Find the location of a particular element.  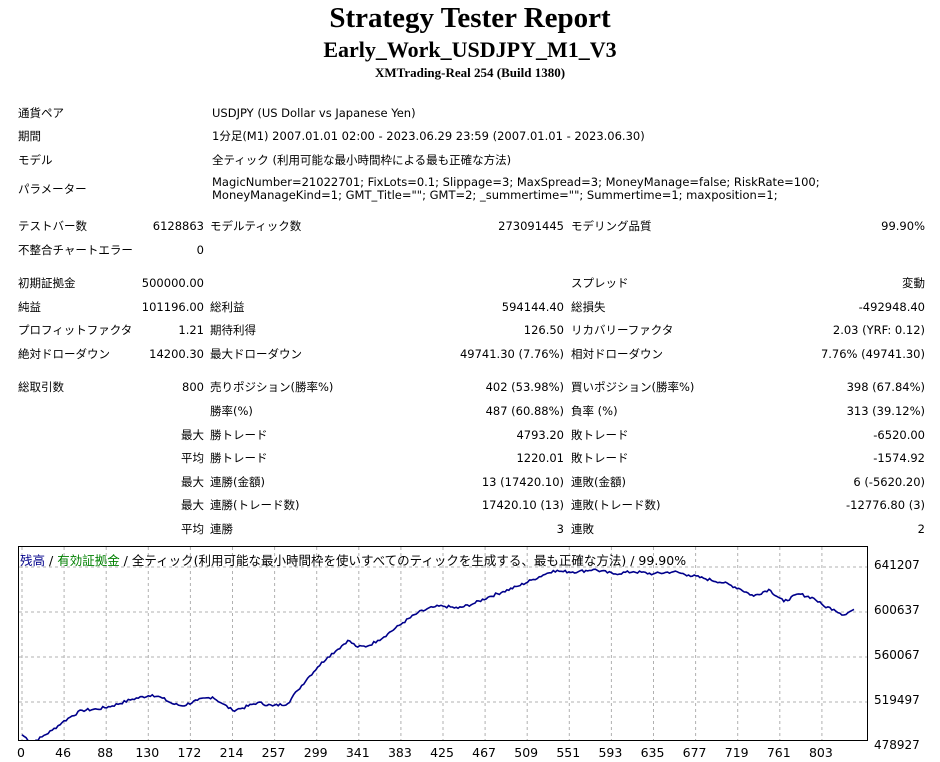

x-tick: 467 is located at coordinates (484, 752).